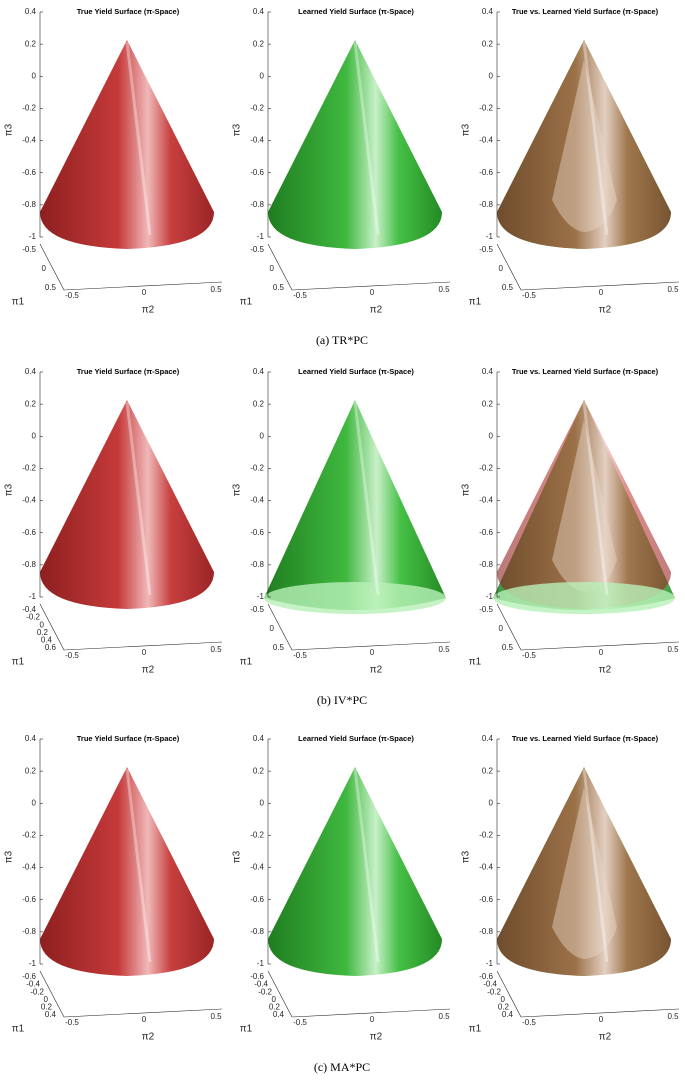 The width and height of the screenshot is (685, 1084). I want to click on x1-tick-label: -0.2, so click(494, 991).